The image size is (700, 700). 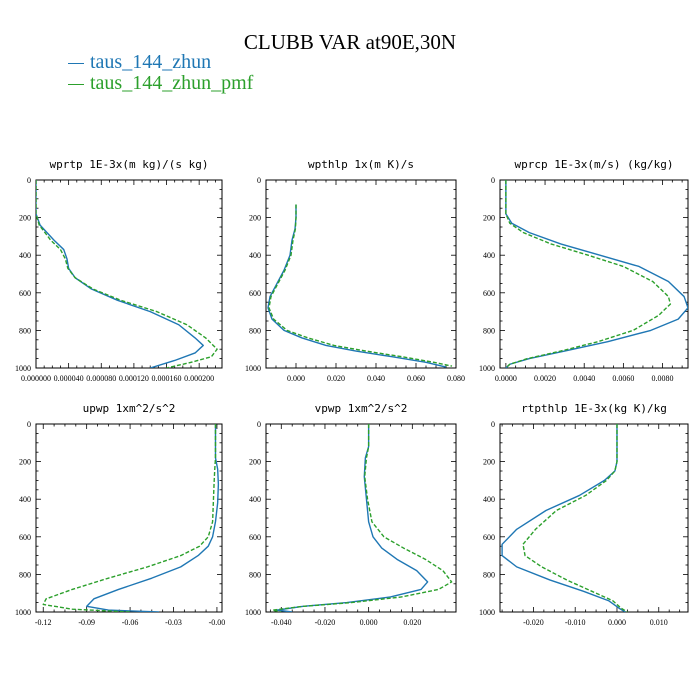 What do you see at coordinates (594, 164) in the screenshot?
I see `panel-title: wprcp 1E-3x(m/s) (kg/kg)` at bounding box center [594, 164].